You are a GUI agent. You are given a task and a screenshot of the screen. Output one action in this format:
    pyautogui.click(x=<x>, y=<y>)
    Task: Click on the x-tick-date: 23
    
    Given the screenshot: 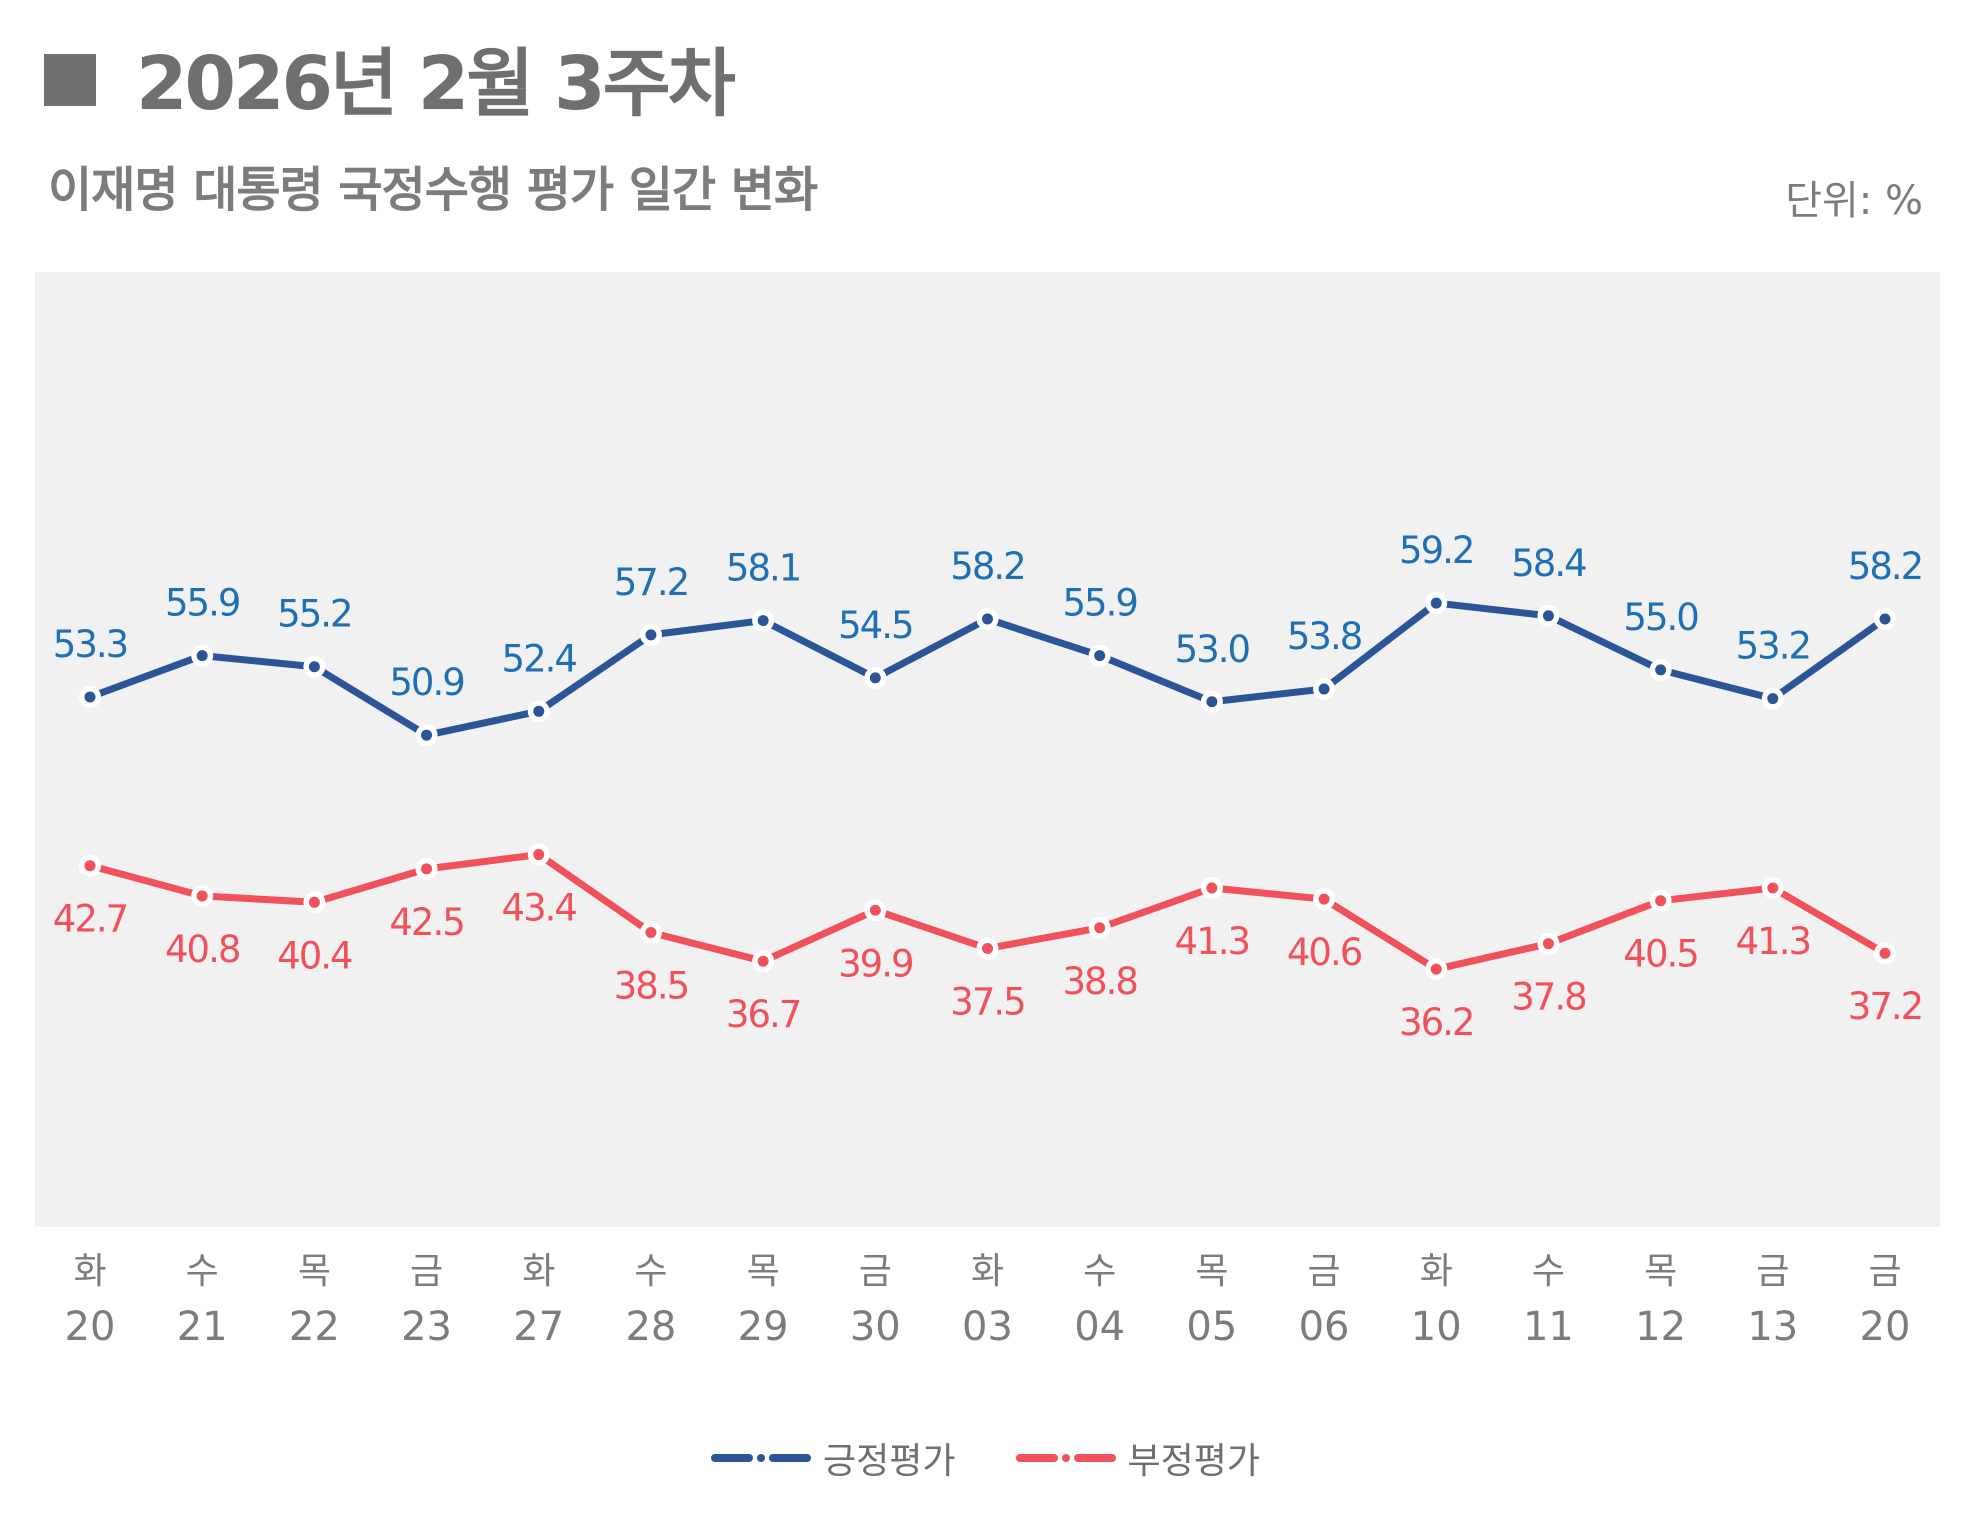 What is the action you would take?
    pyautogui.click(x=426, y=1327)
    